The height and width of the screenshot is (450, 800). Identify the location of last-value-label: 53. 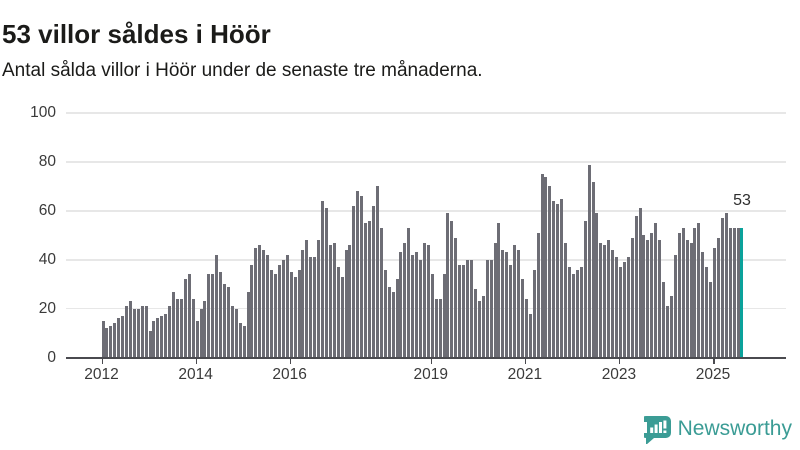
(742, 201).